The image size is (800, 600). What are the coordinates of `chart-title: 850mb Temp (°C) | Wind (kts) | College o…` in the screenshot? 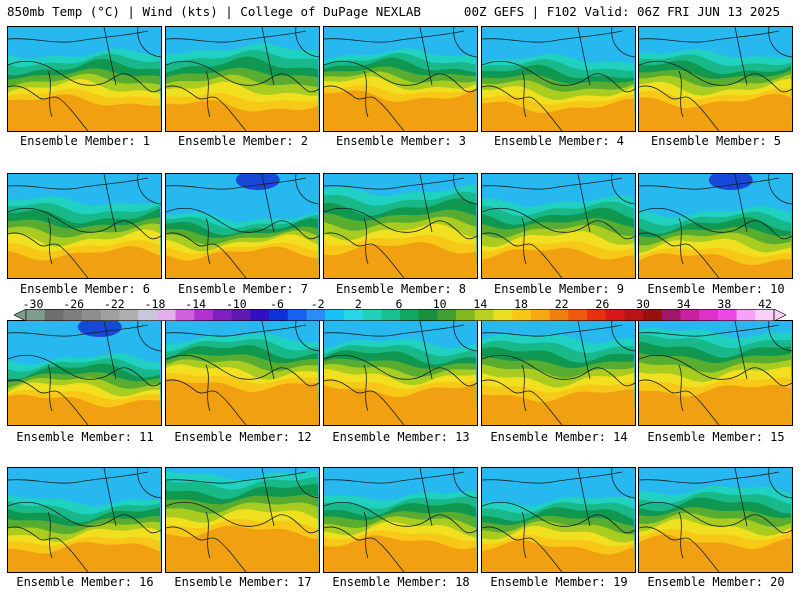 It's located at (214, 11).